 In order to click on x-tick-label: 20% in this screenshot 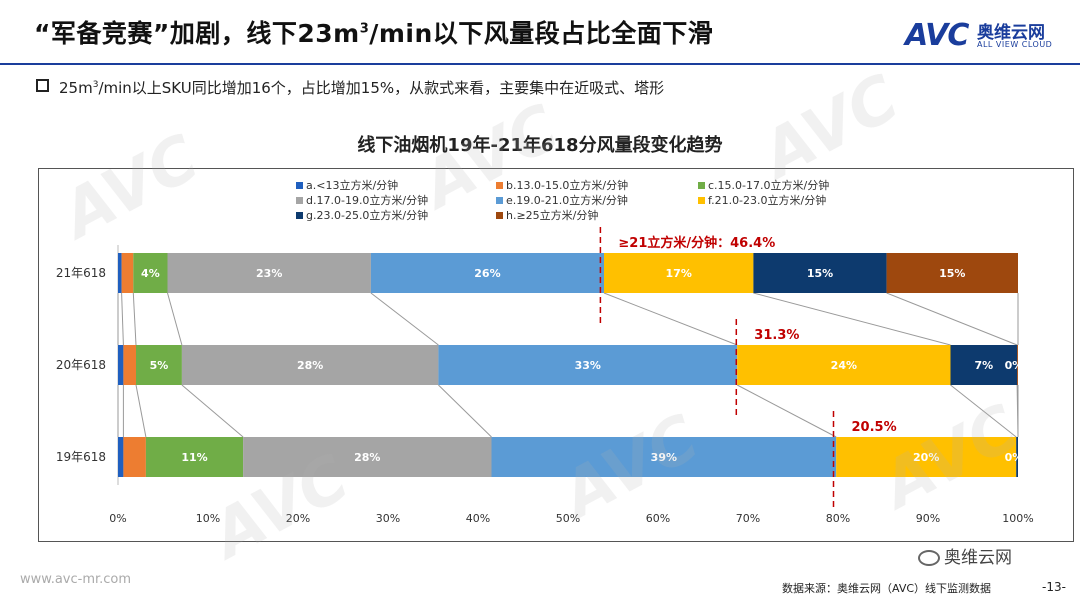, I will do `click(298, 518)`.